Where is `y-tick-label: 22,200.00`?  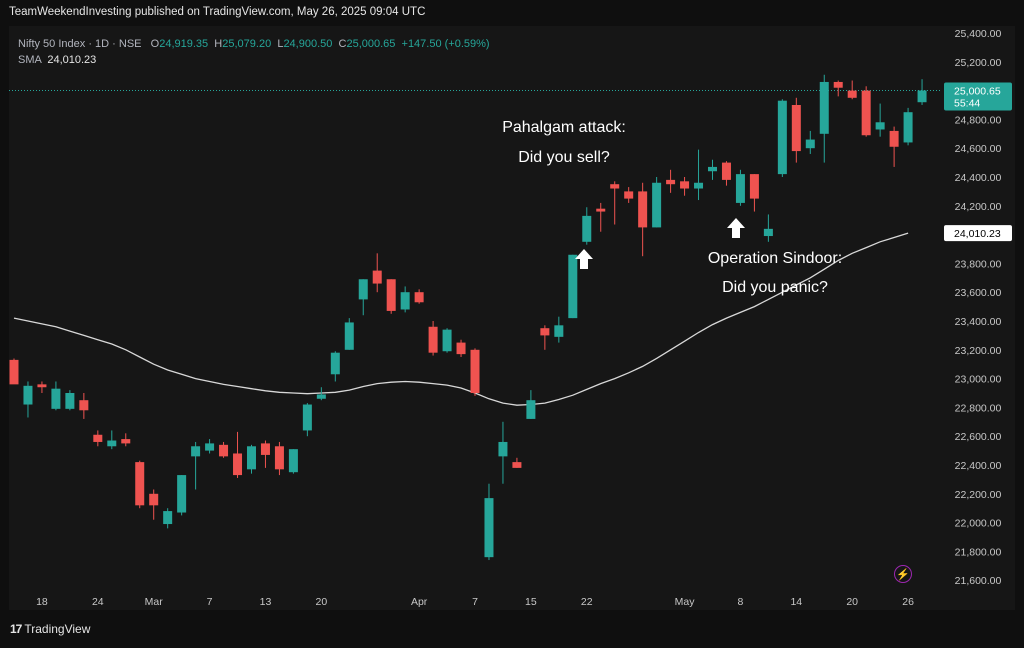
y-tick-label: 22,200.00 is located at coordinates (978, 495).